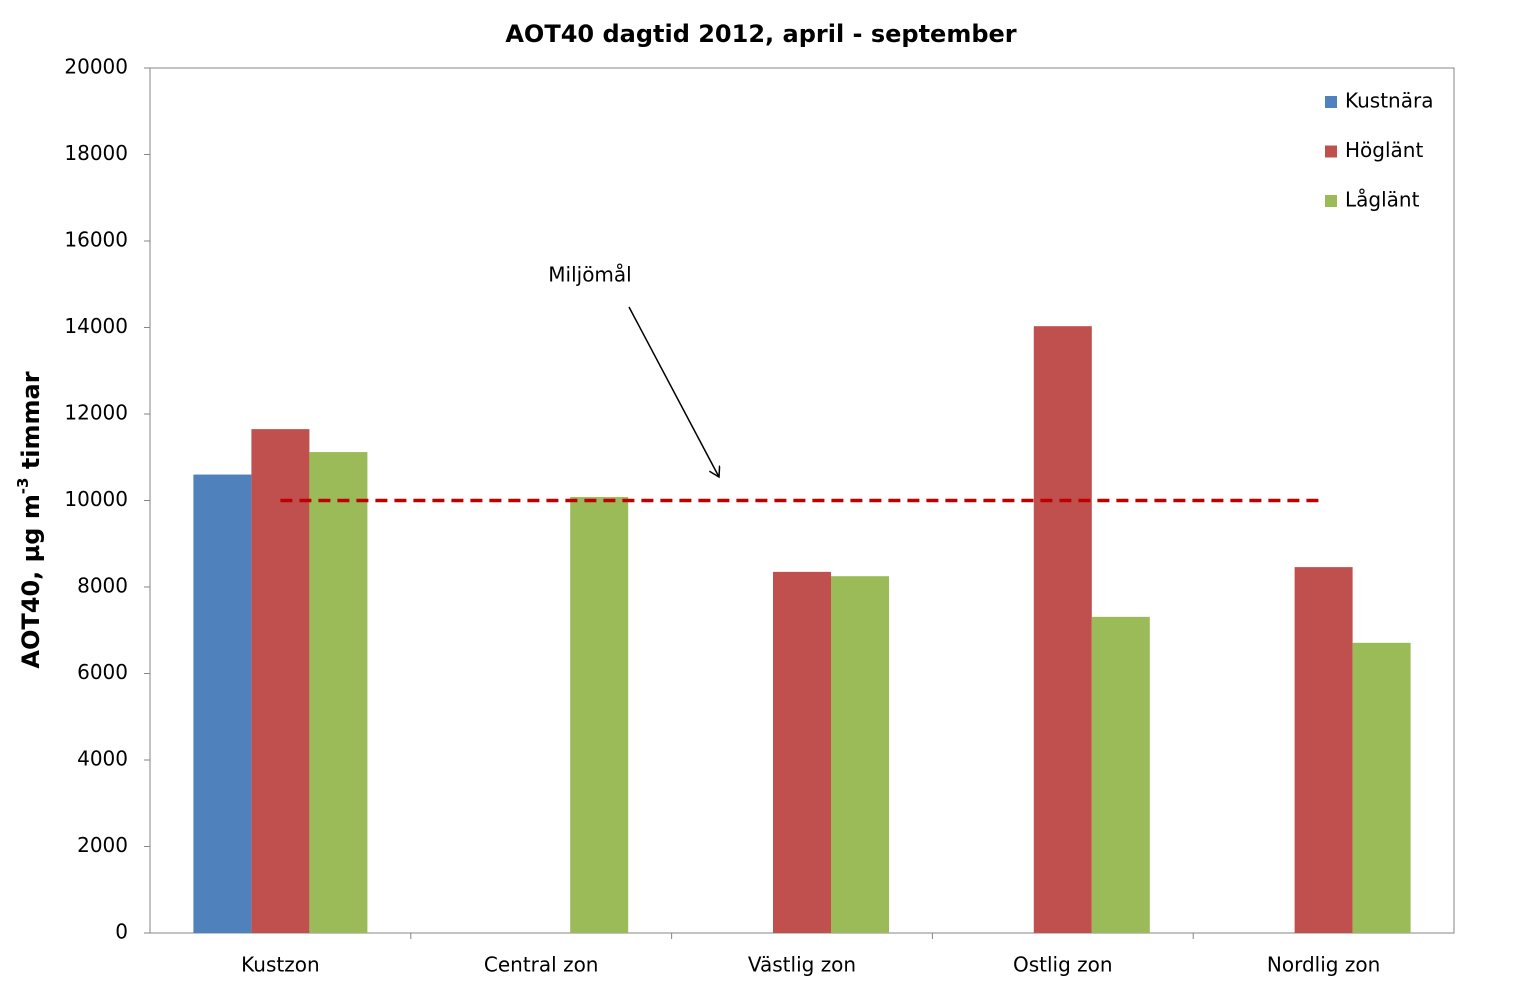 The image size is (1523, 992). What do you see at coordinates (1384, 150) in the screenshot?
I see `legend-label: Höglänt` at bounding box center [1384, 150].